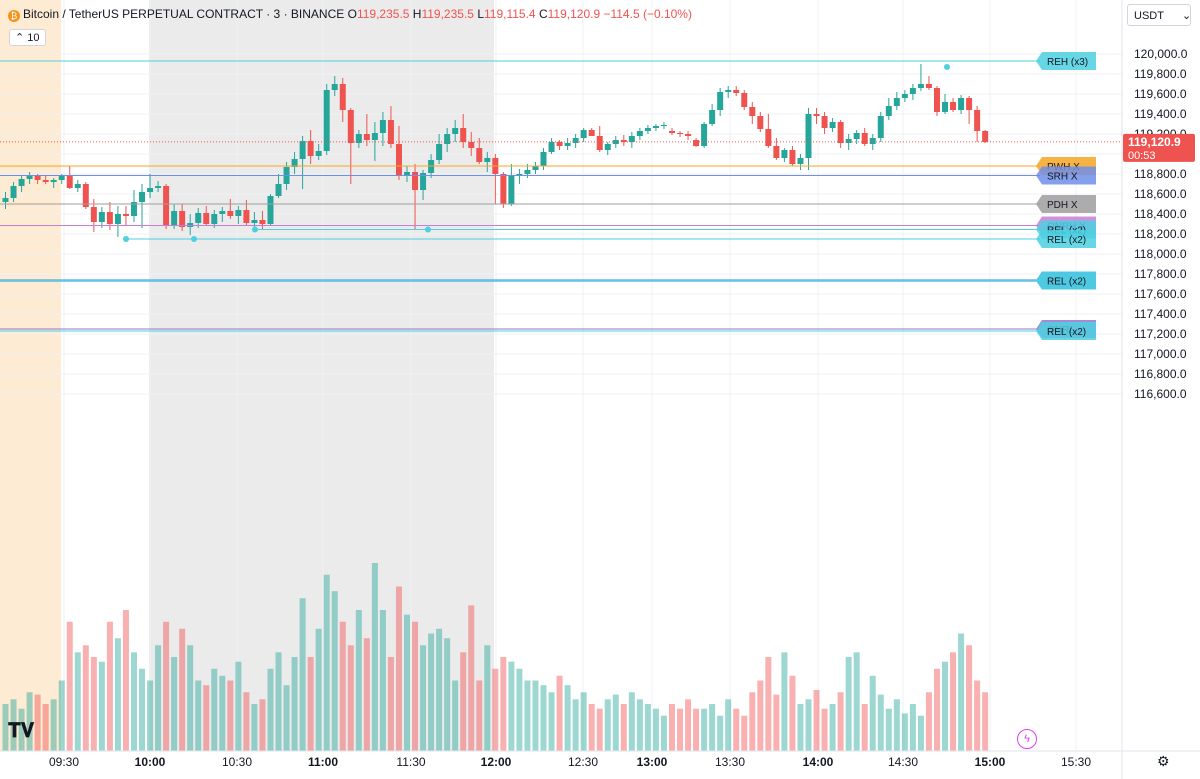  I want to click on exchange-label: BINANCE, so click(317, 14).